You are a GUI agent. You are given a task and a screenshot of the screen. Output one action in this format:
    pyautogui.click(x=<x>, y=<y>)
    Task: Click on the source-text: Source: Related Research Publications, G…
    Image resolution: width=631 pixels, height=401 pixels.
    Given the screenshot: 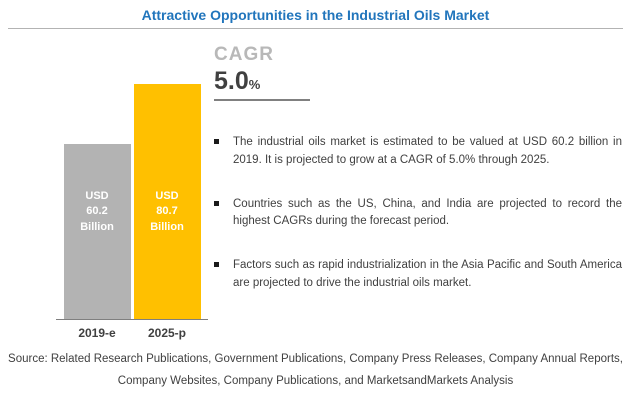 What is the action you would take?
    pyautogui.click(x=315, y=370)
    